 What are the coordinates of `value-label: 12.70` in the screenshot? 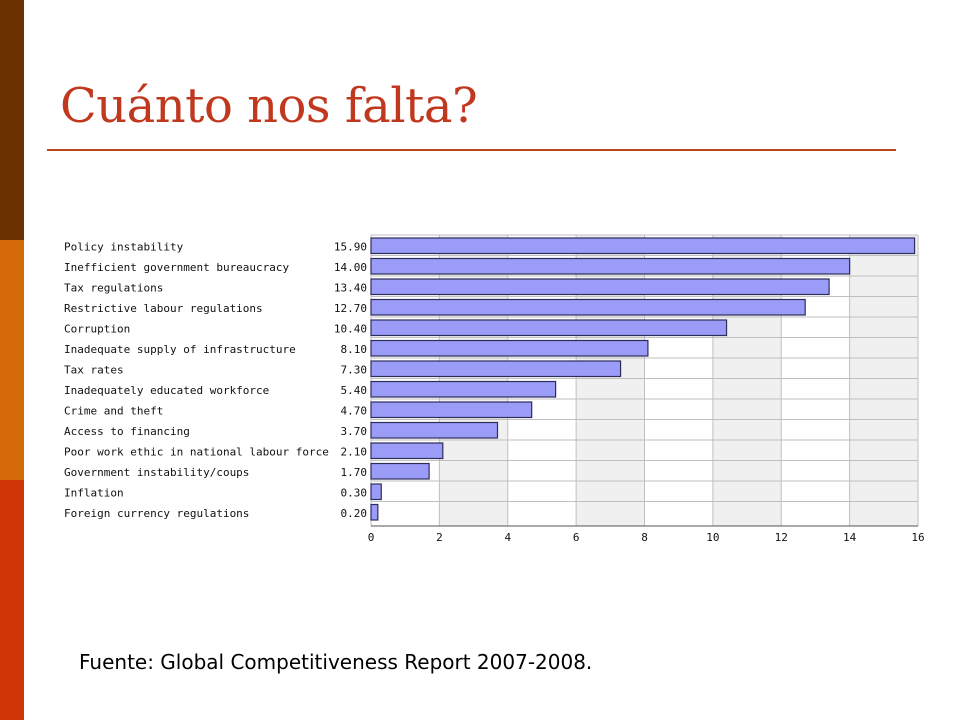 It's located at (350, 308).